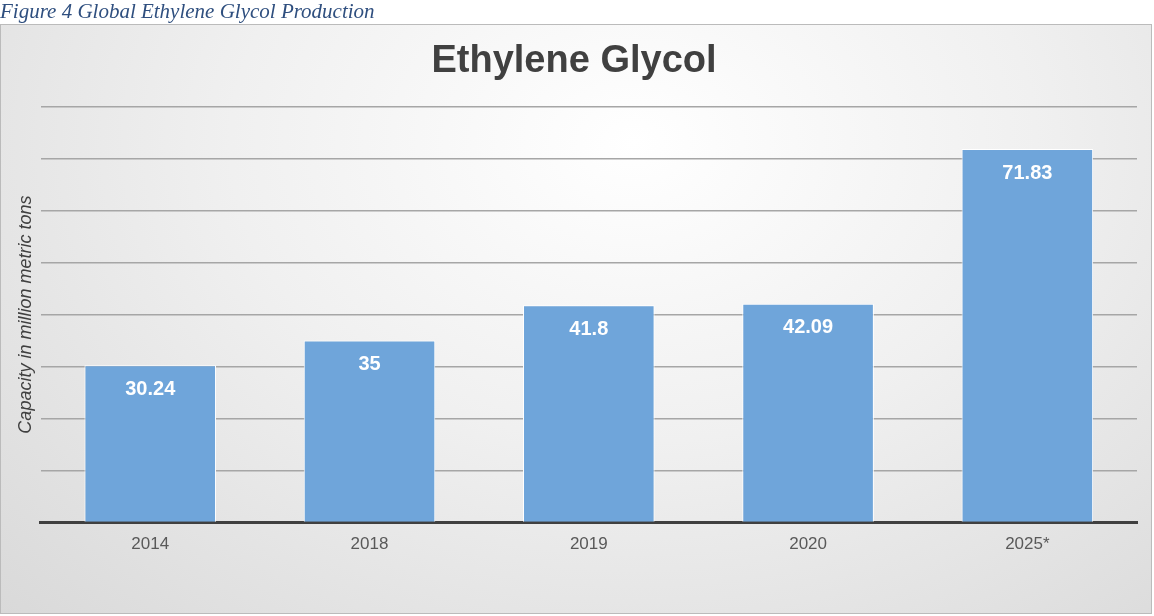  I want to click on x-tick-label: 2018, so click(369, 544).